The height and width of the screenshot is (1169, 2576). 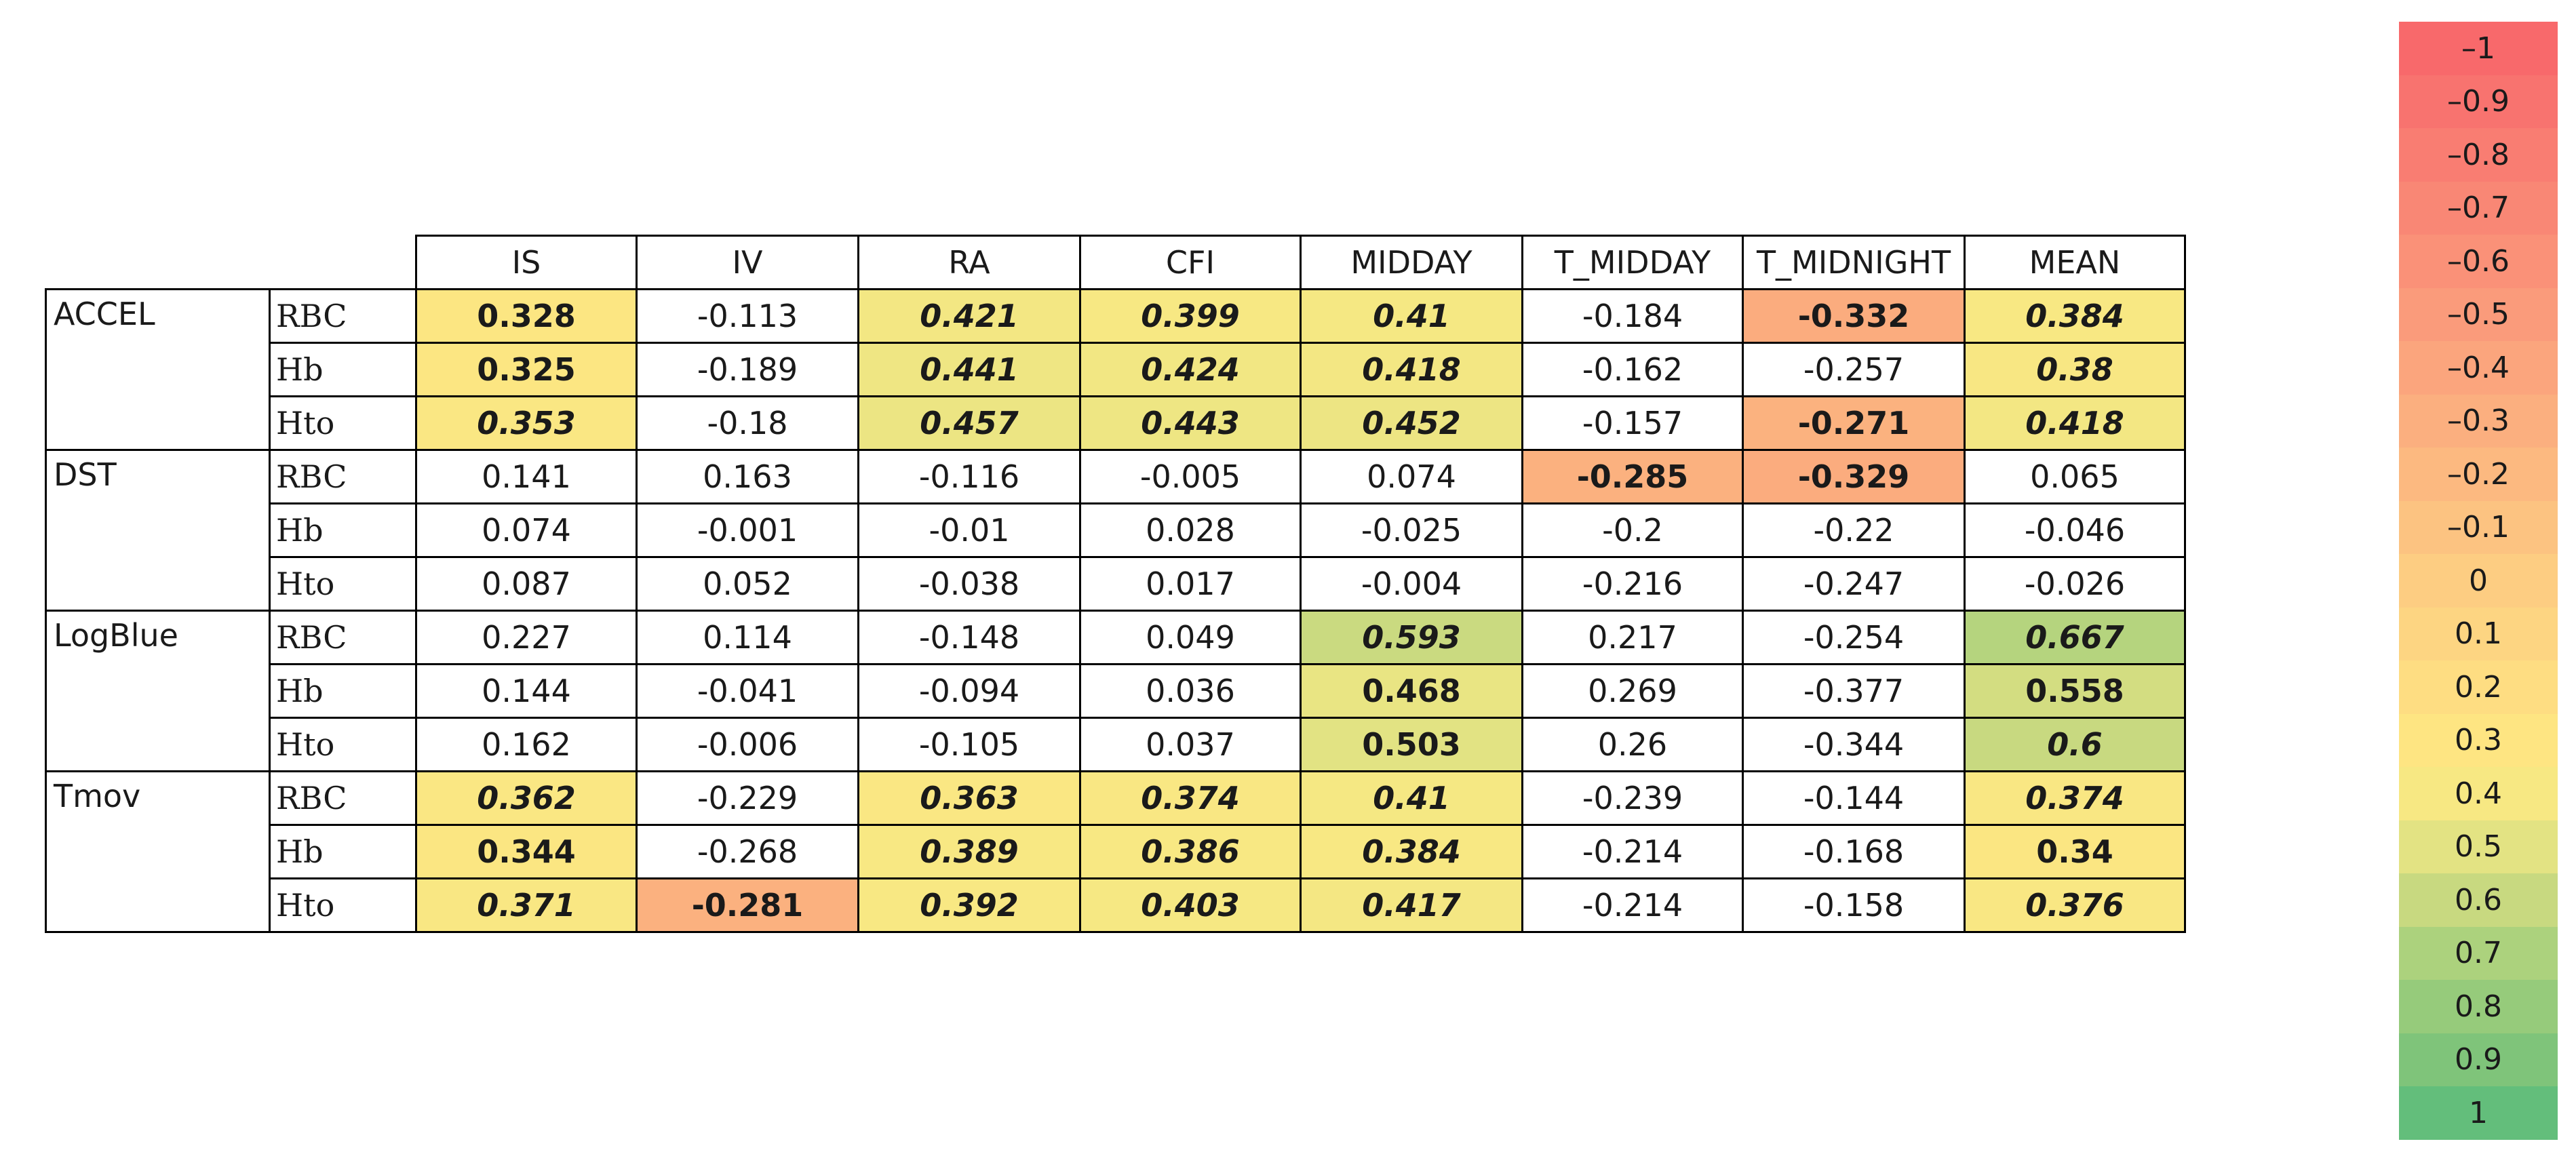 I want to click on heatmap-cell: -0.22, so click(x=1854, y=530).